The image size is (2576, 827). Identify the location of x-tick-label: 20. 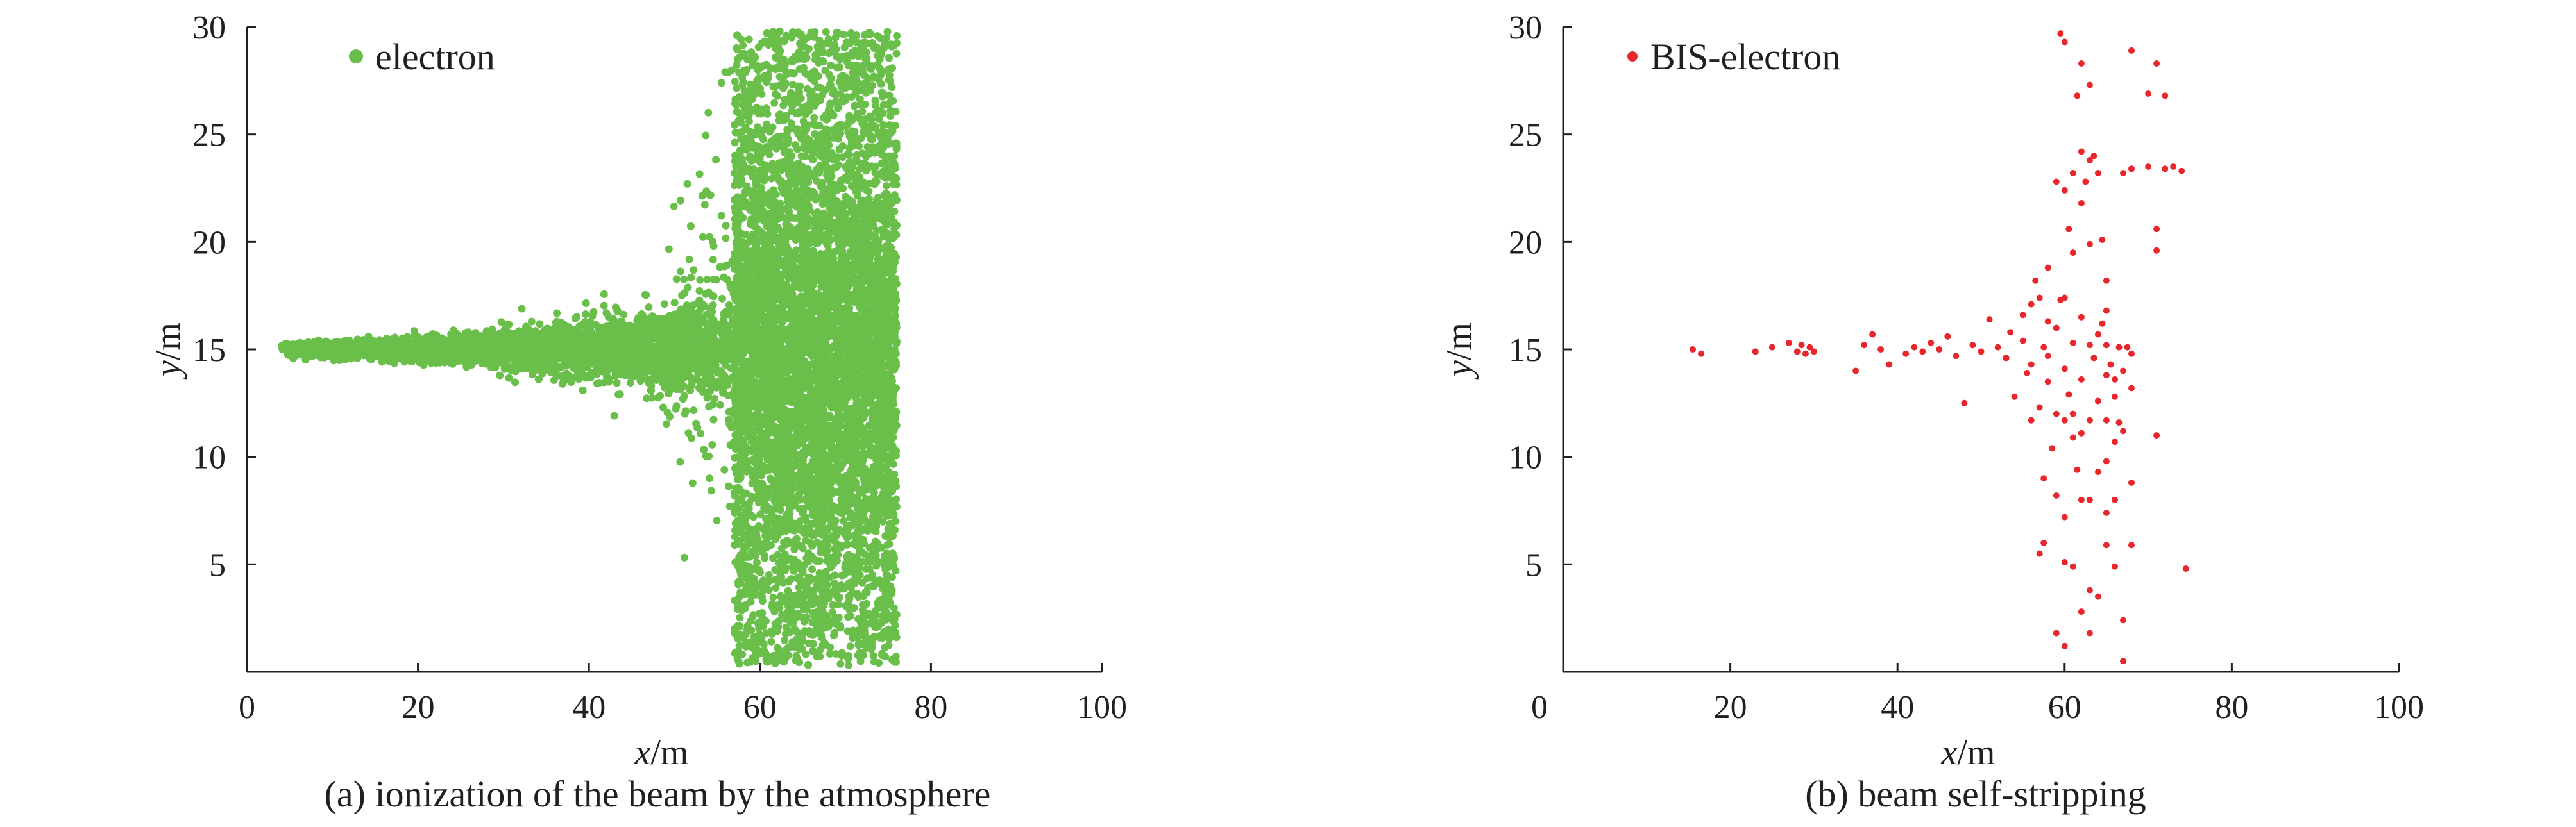
(418, 707).